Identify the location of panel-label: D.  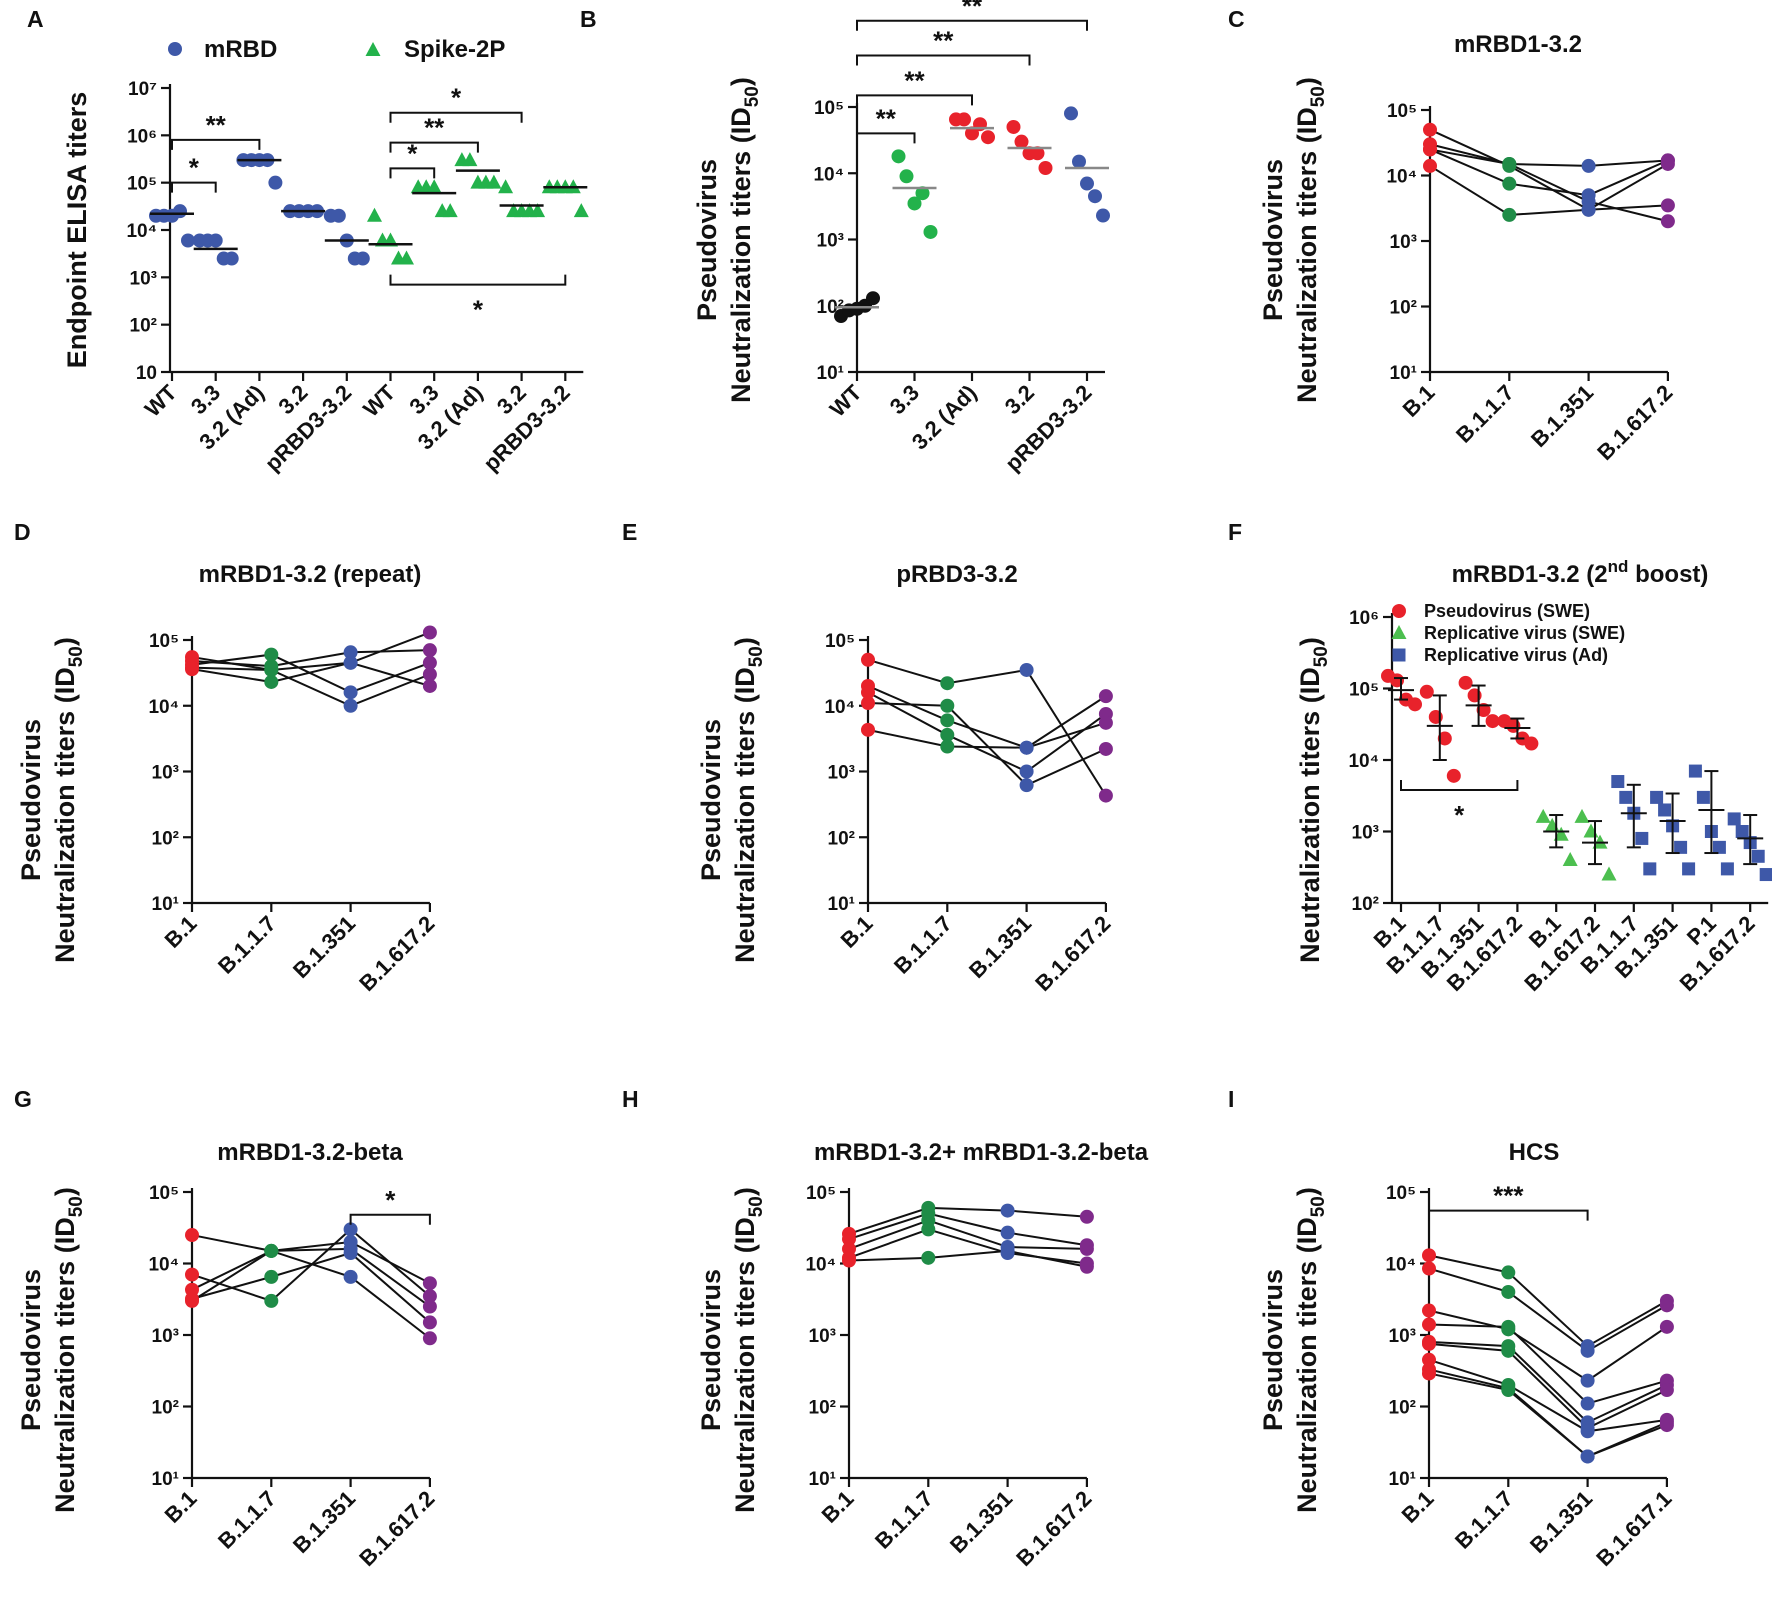
(22, 532).